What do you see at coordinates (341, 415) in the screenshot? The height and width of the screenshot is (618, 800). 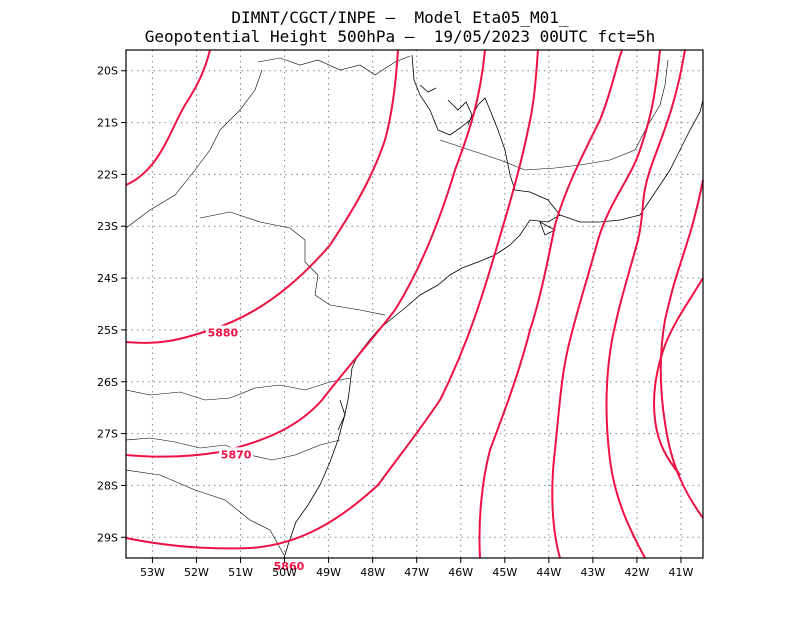 I see `lagoon-south` at bounding box center [341, 415].